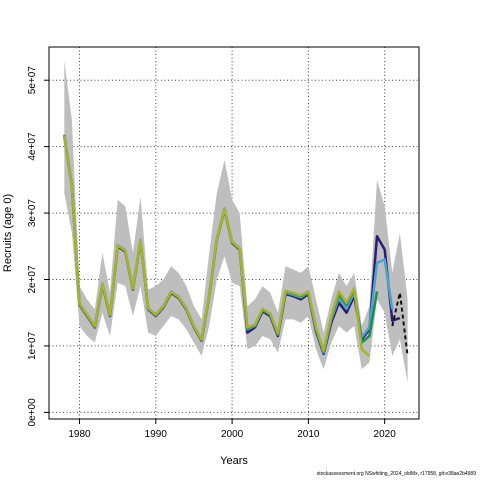  I want to click on x-axis: 1980 1990 2000 2010 2020, so click(232, 429).